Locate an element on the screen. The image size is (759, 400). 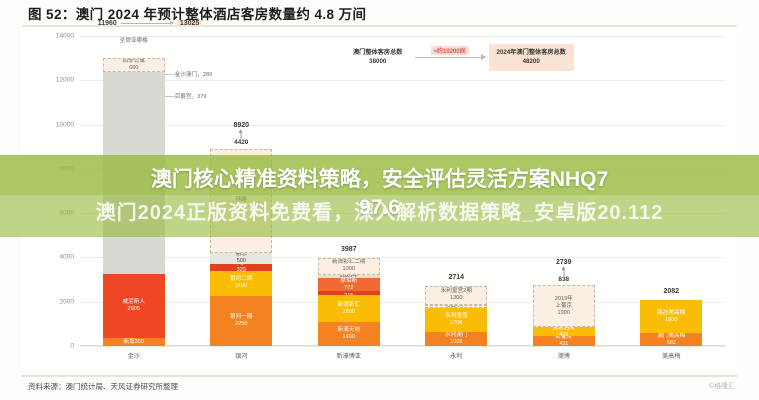
bar-side-note: 金沙澳门，289 is located at coordinates (193, 74).